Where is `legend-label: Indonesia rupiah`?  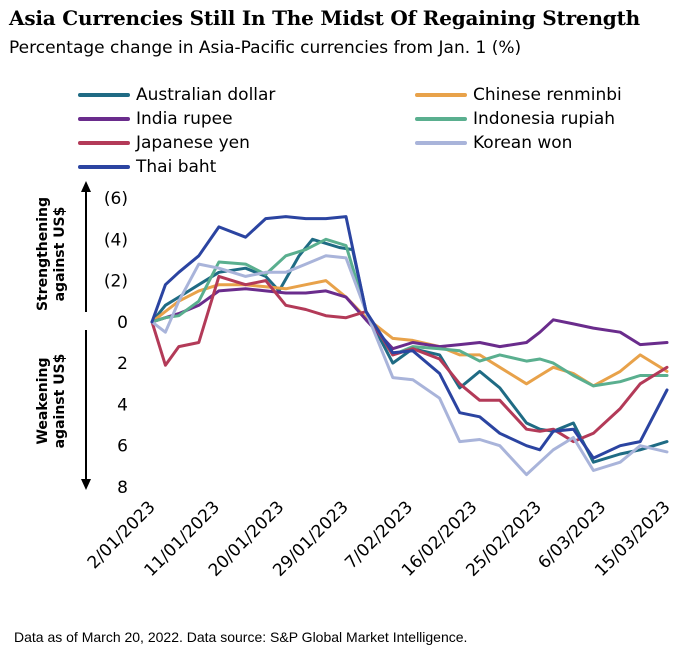
legend-label: Indonesia rupiah is located at coordinates (544, 119).